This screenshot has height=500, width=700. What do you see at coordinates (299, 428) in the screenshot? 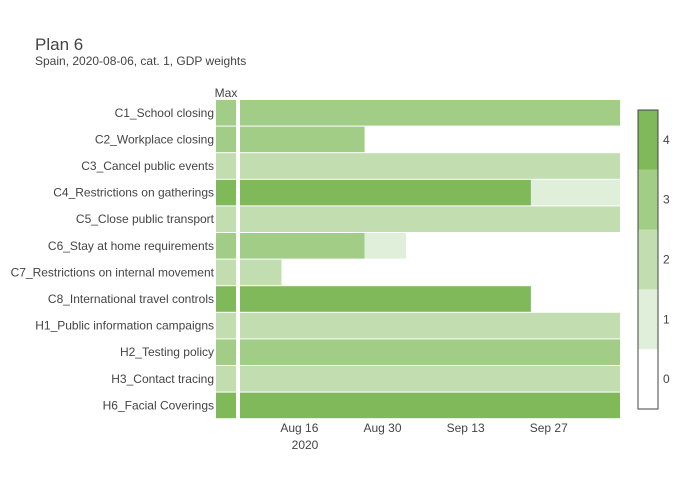
I see `x-tick-label: Aug 16` at bounding box center [299, 428].